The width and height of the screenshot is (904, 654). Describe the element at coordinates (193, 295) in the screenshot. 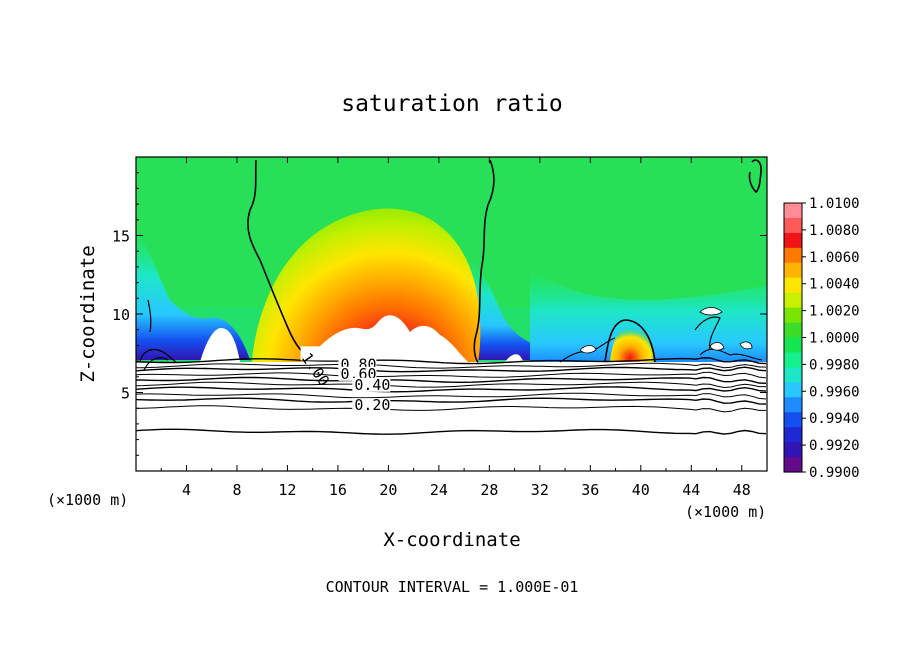

I see `dry-column-left` at that location.